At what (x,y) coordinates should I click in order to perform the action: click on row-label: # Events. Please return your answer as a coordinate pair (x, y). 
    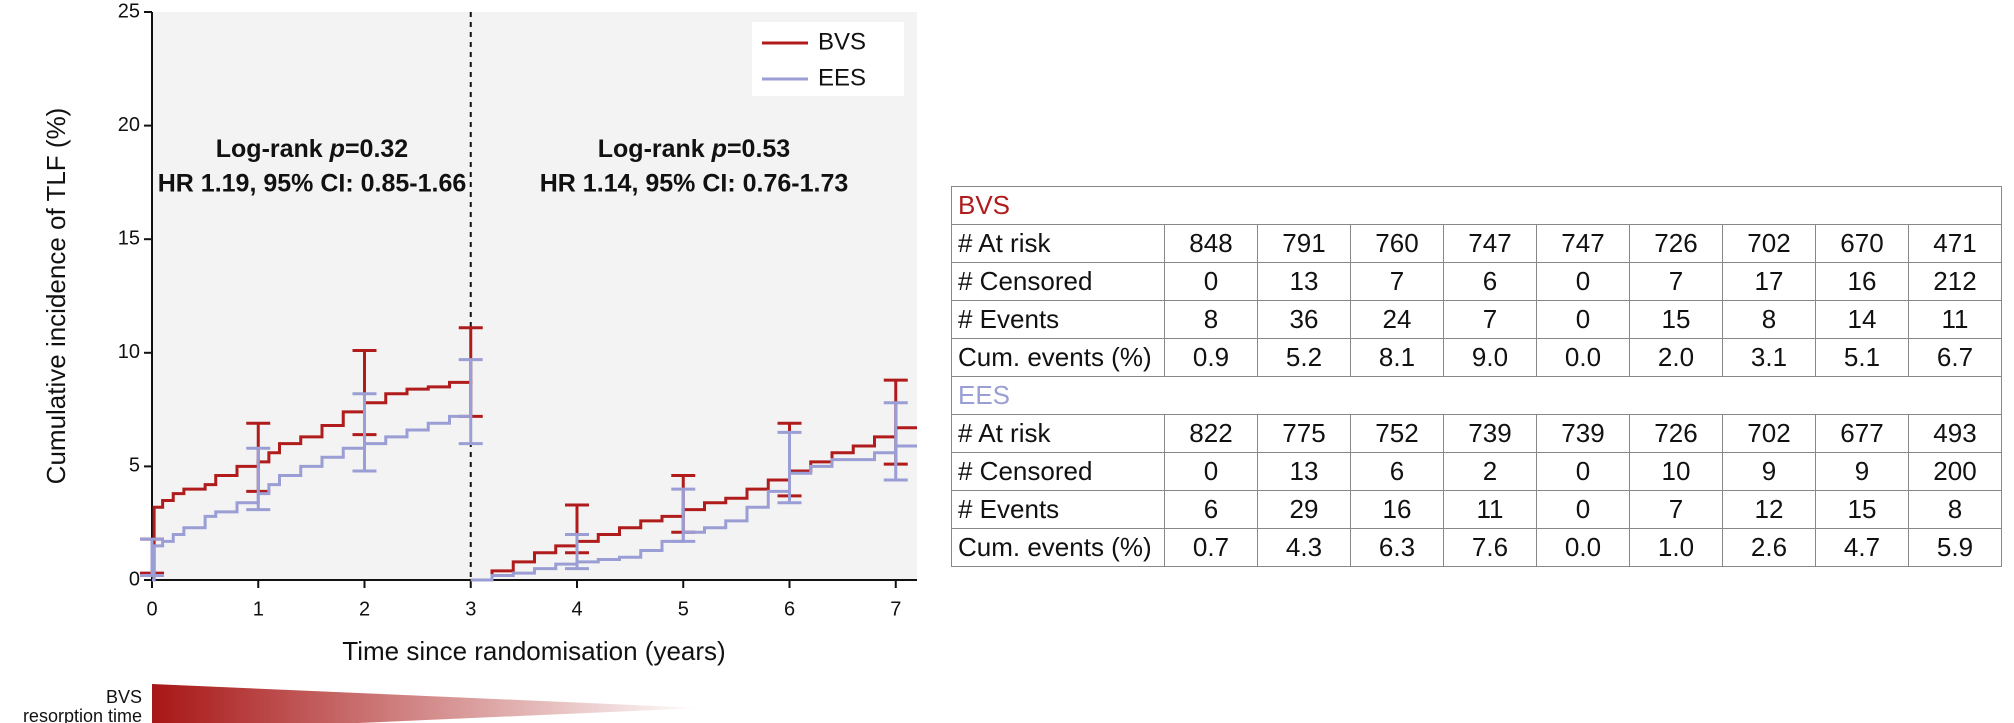
    Looking at the image, I should click on (1058, 319).